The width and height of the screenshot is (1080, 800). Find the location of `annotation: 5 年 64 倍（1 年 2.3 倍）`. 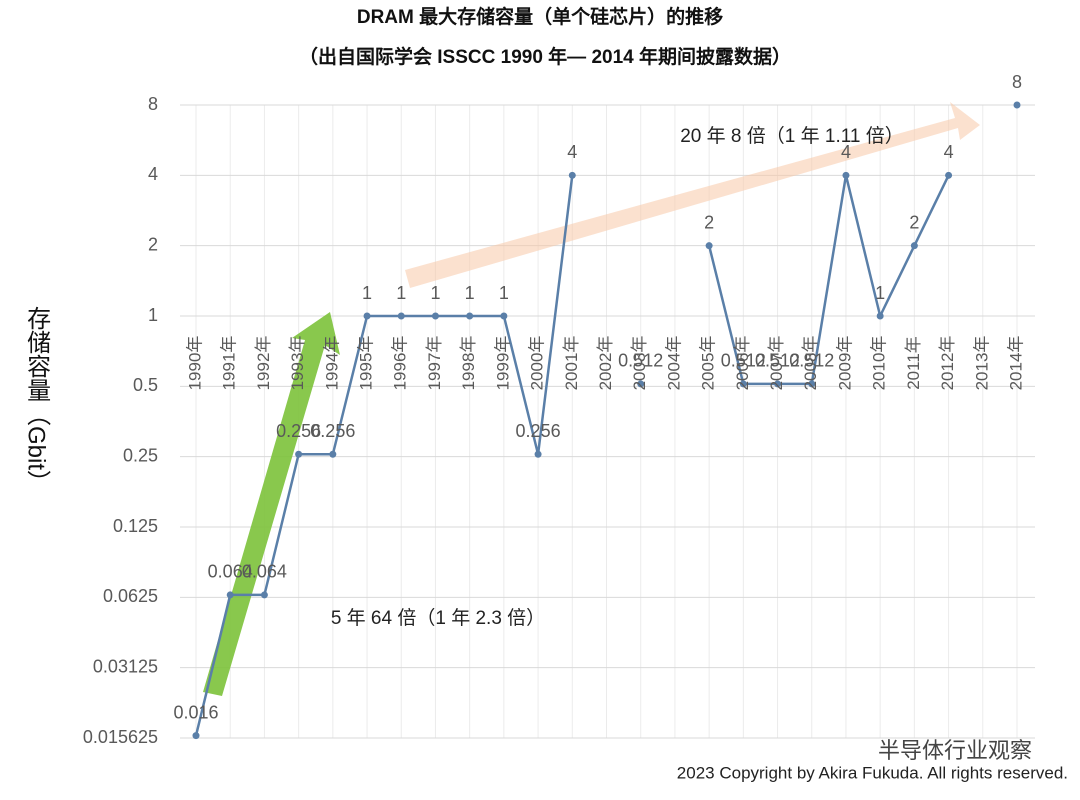

annotation: 5 年 64 倍（1 年 2.3 倍） is located at coordinates (438, 618).